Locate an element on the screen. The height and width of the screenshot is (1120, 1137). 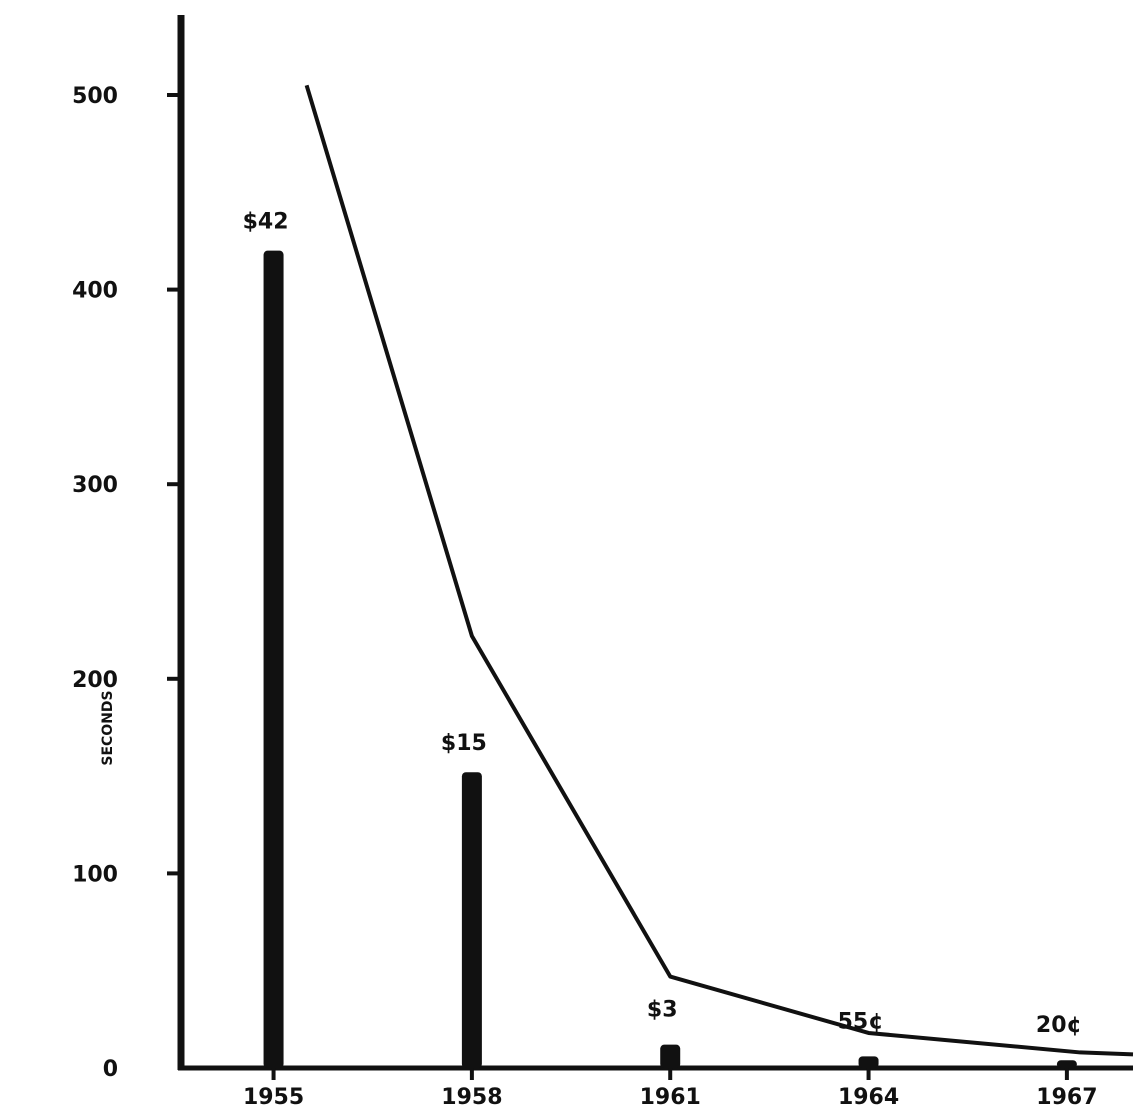
bar-1961 is located at coordinates (670, 1056).